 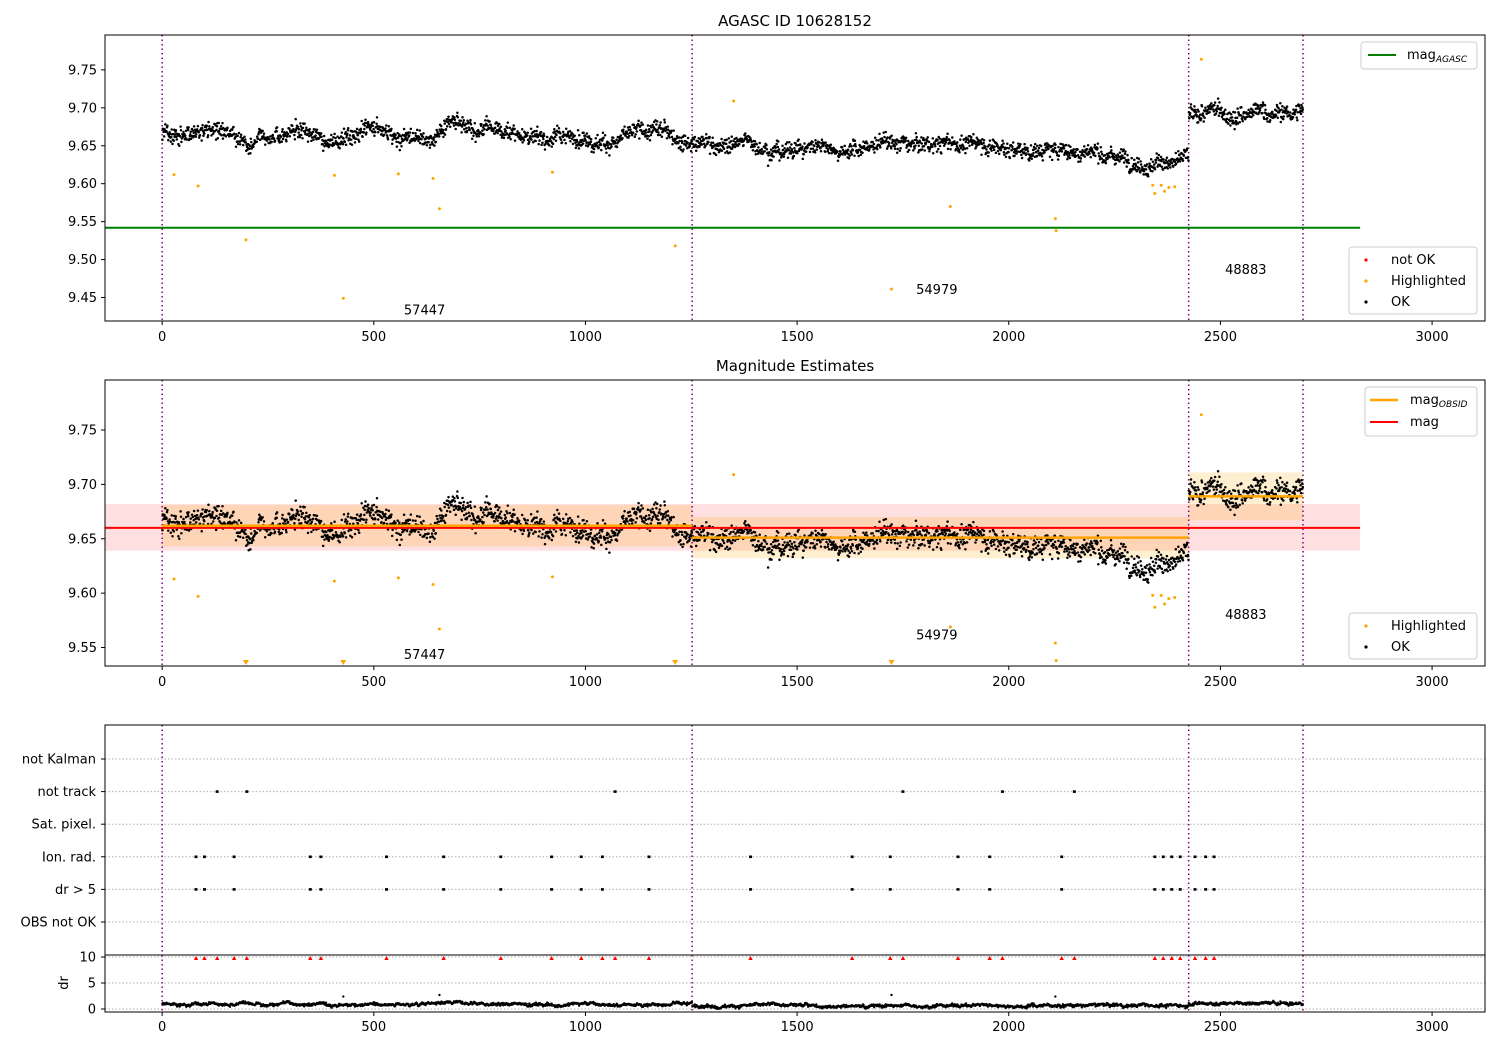 I want to click on highlighted-point, so click(x=1161, y=185).